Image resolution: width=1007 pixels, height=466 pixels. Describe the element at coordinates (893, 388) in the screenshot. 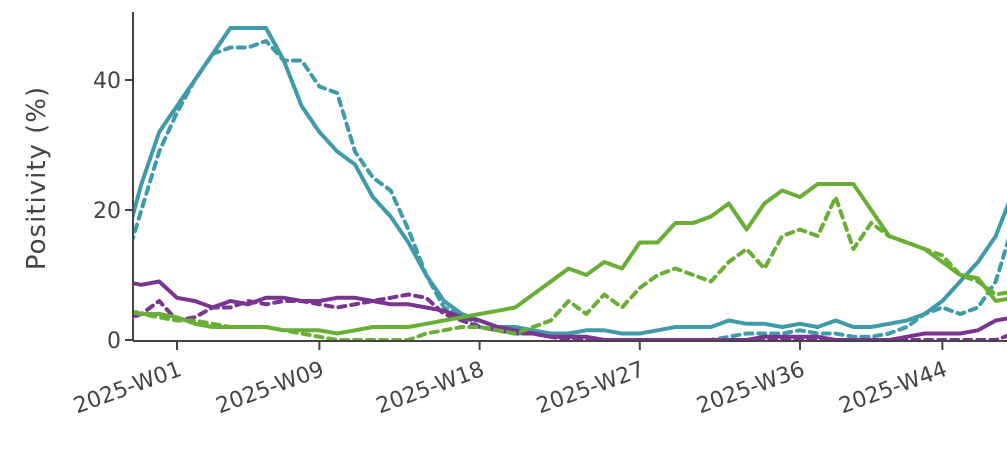

I see `x-tick-label-5: 2025-W44` at that location.